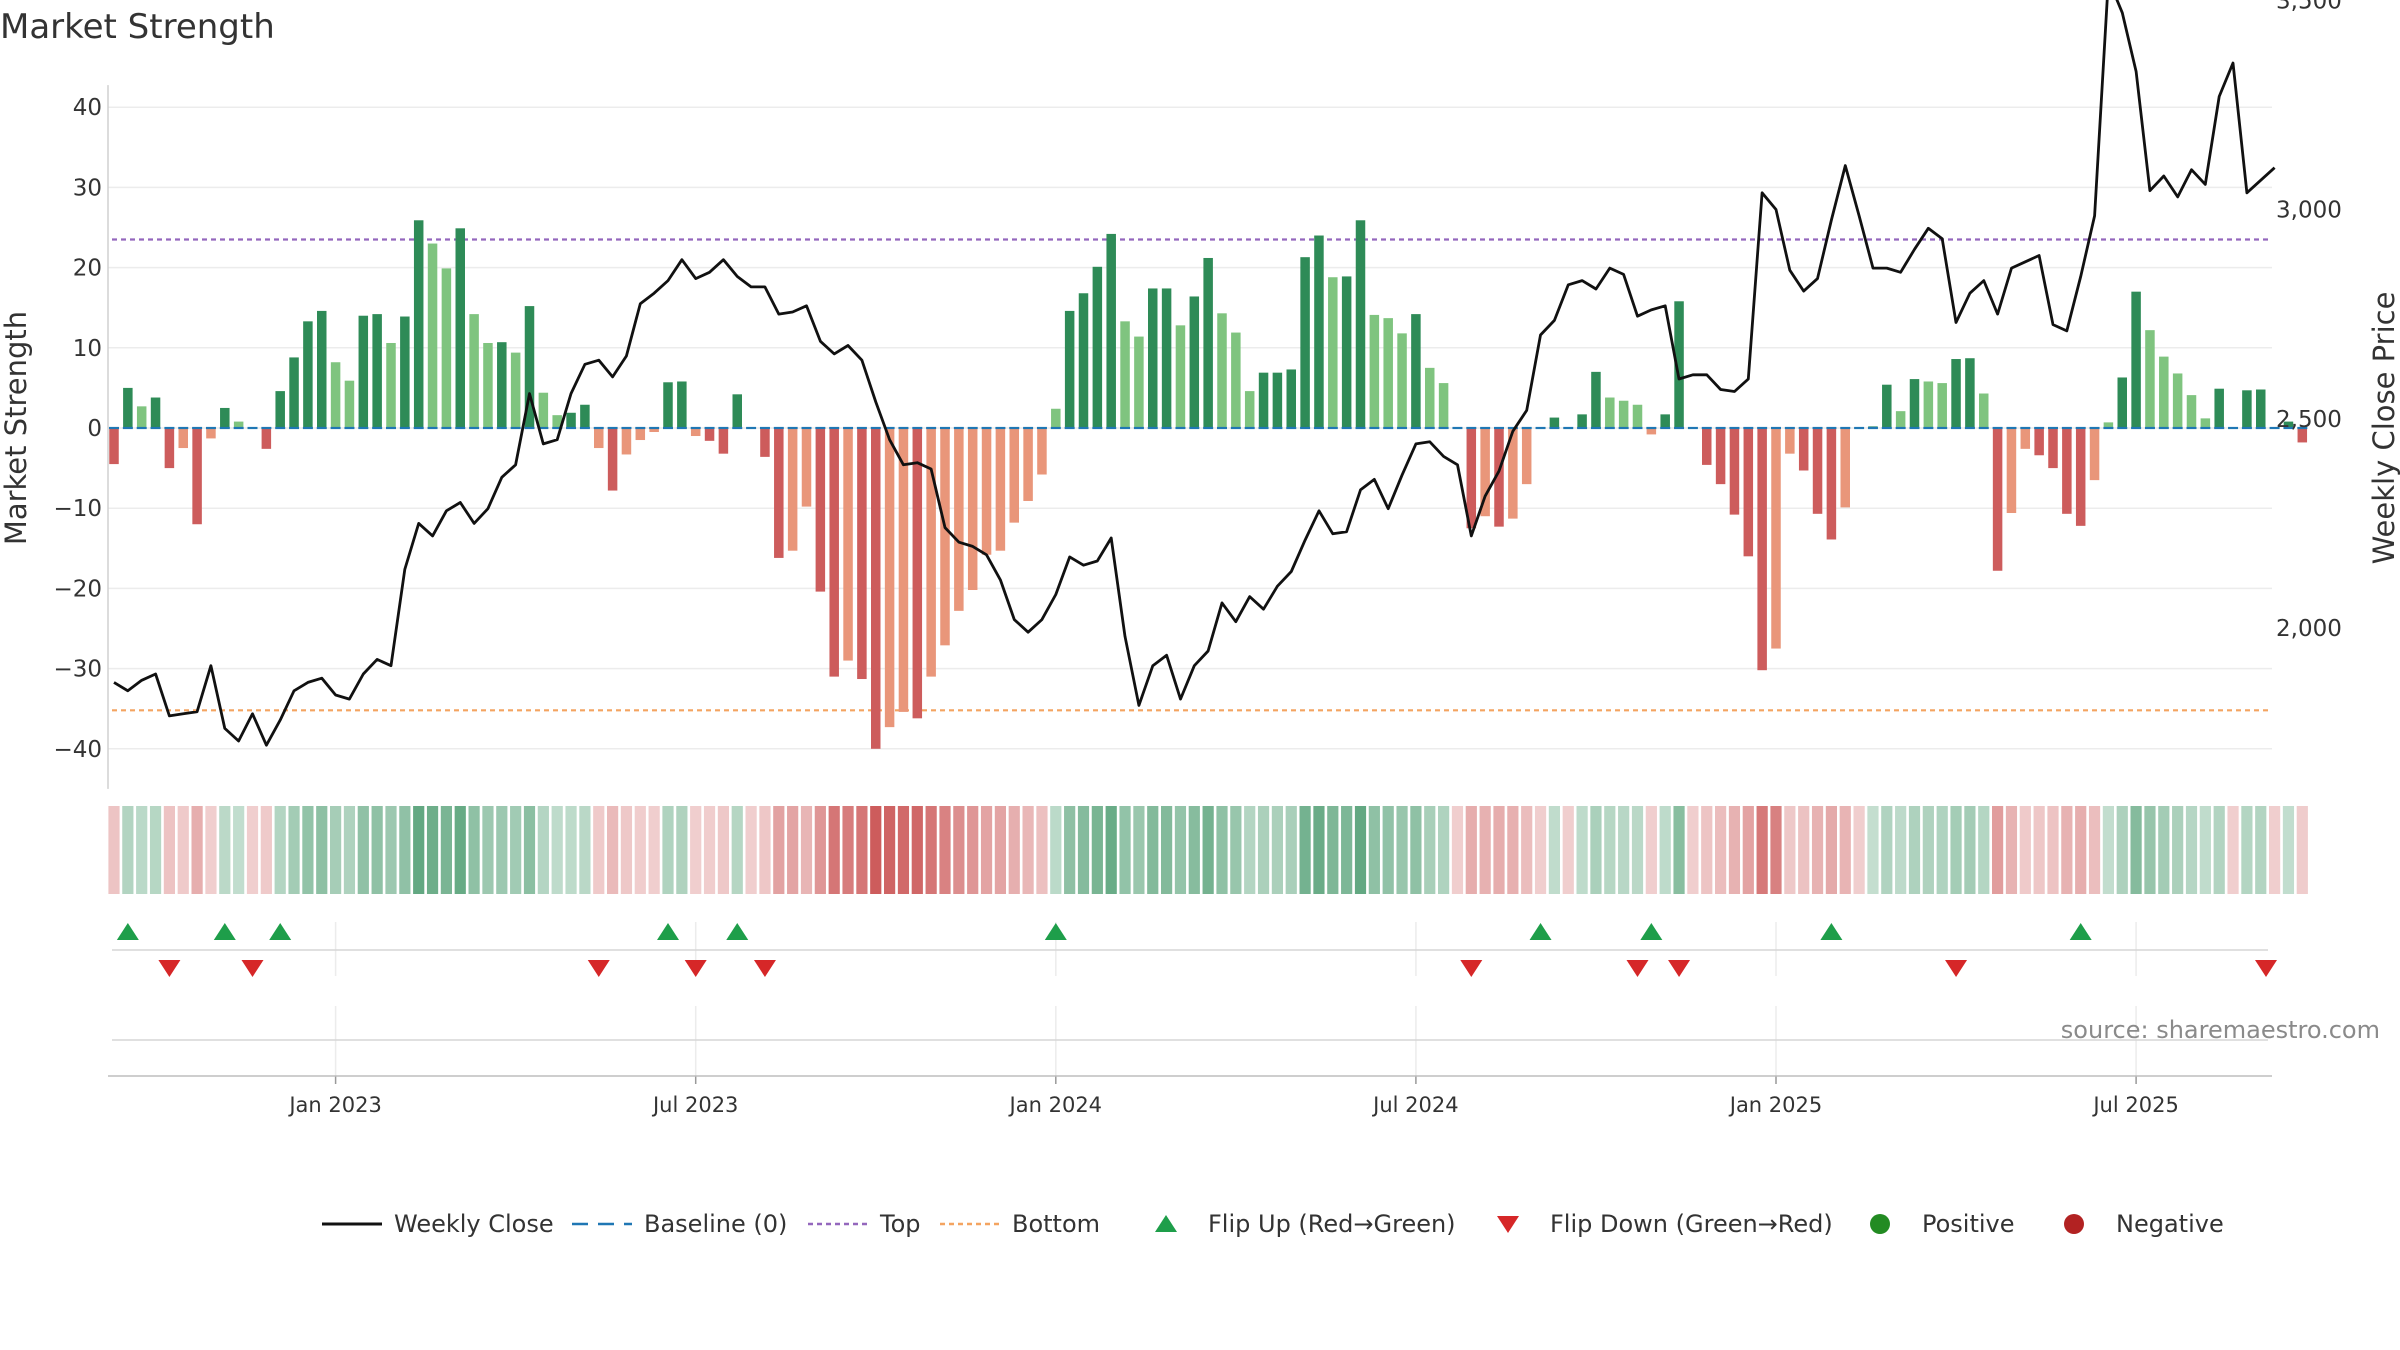  Describe the element at coordinates (1196, 950) in the screenshot. I see `flip-markers` at that location.